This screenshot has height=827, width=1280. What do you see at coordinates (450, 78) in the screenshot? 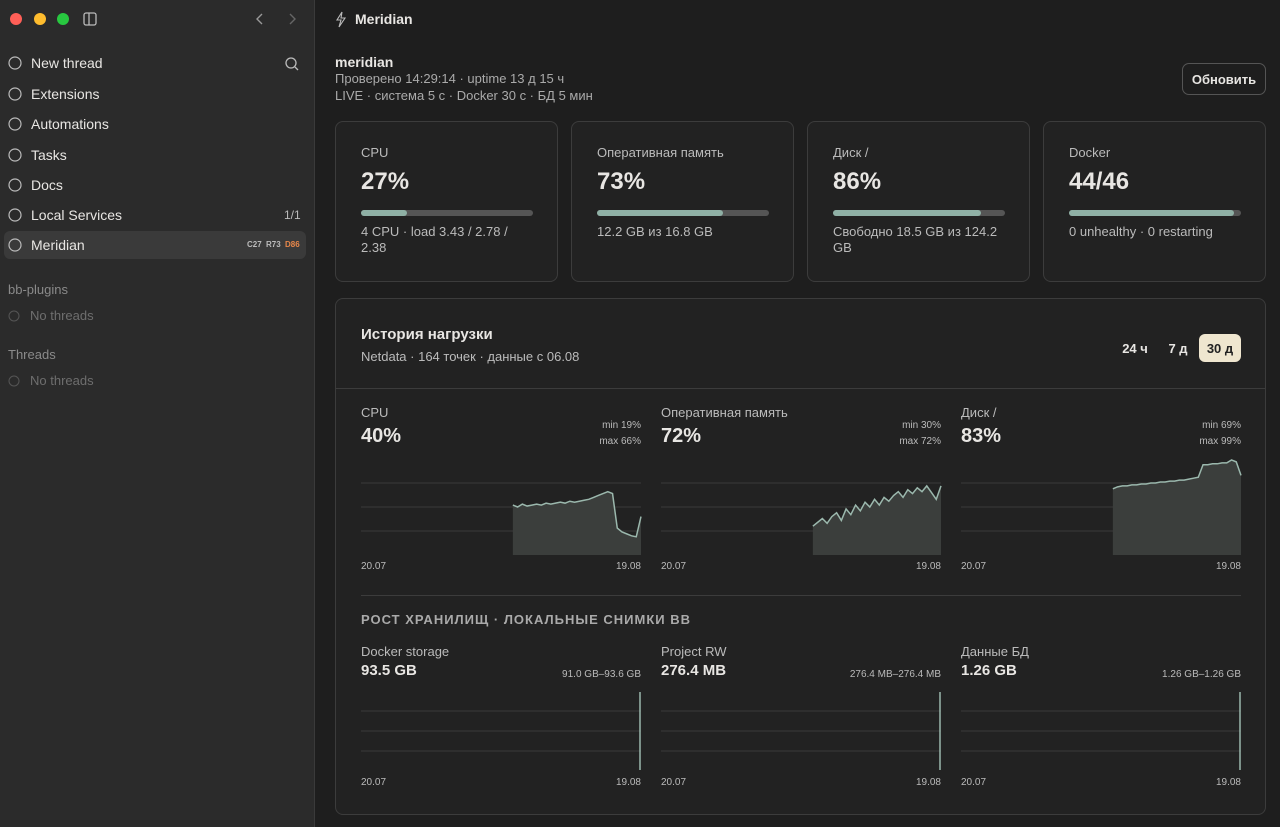
I see `checked: Проверено 14:29:14 · uptime 13 д 15 ч` at bounding box center [450, 78].